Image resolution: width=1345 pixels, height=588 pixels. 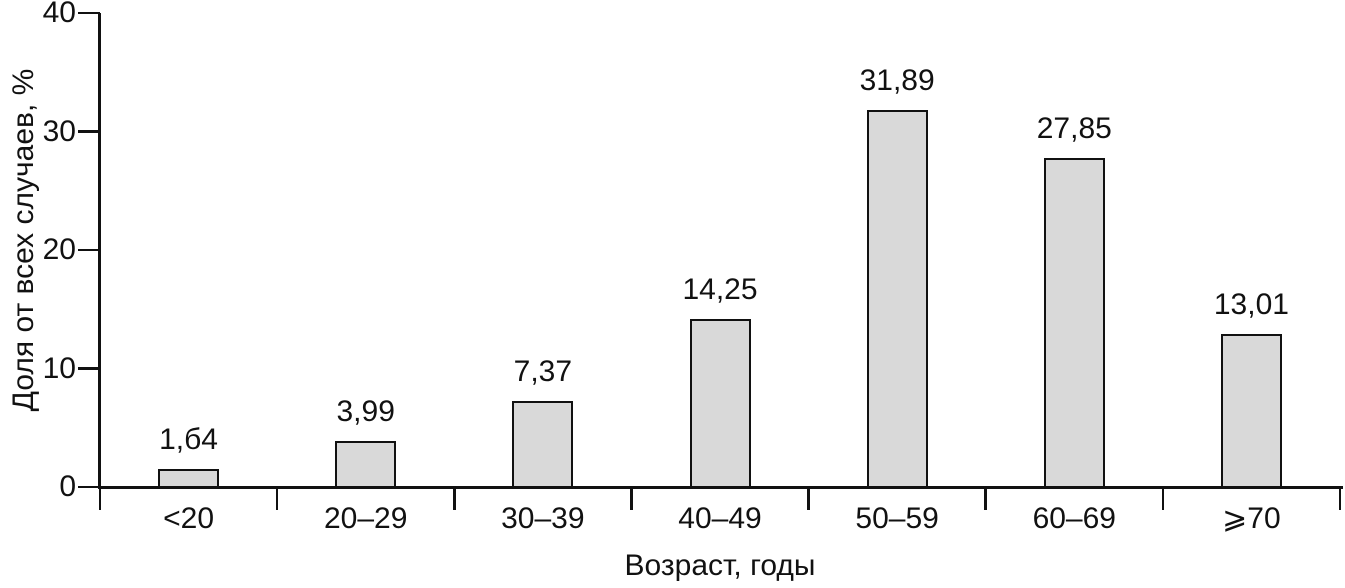 I want to click on y-tick-label: 20, so click(x=59, y=249).